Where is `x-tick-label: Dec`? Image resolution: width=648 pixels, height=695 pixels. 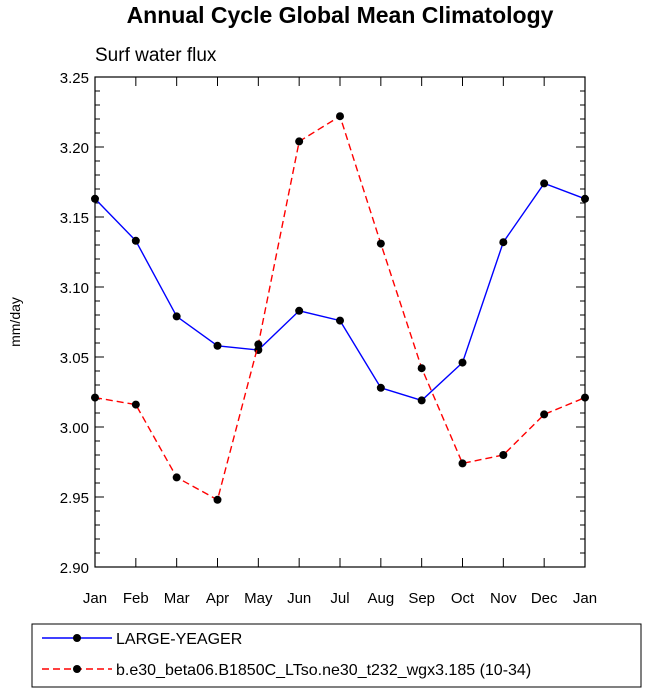
x-tick-label: Dec is located at coordinates (544, 598).